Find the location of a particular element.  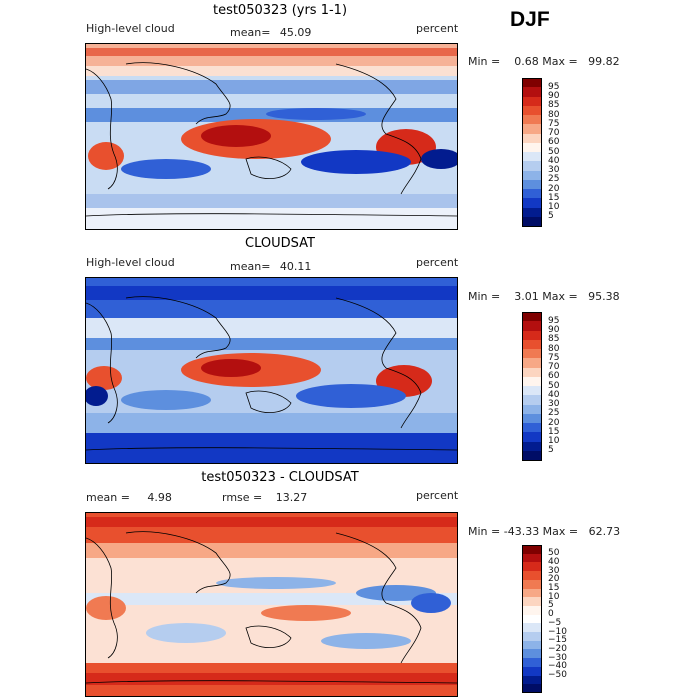

panel2-antarctica-coast is located at coordinates (271, 449).